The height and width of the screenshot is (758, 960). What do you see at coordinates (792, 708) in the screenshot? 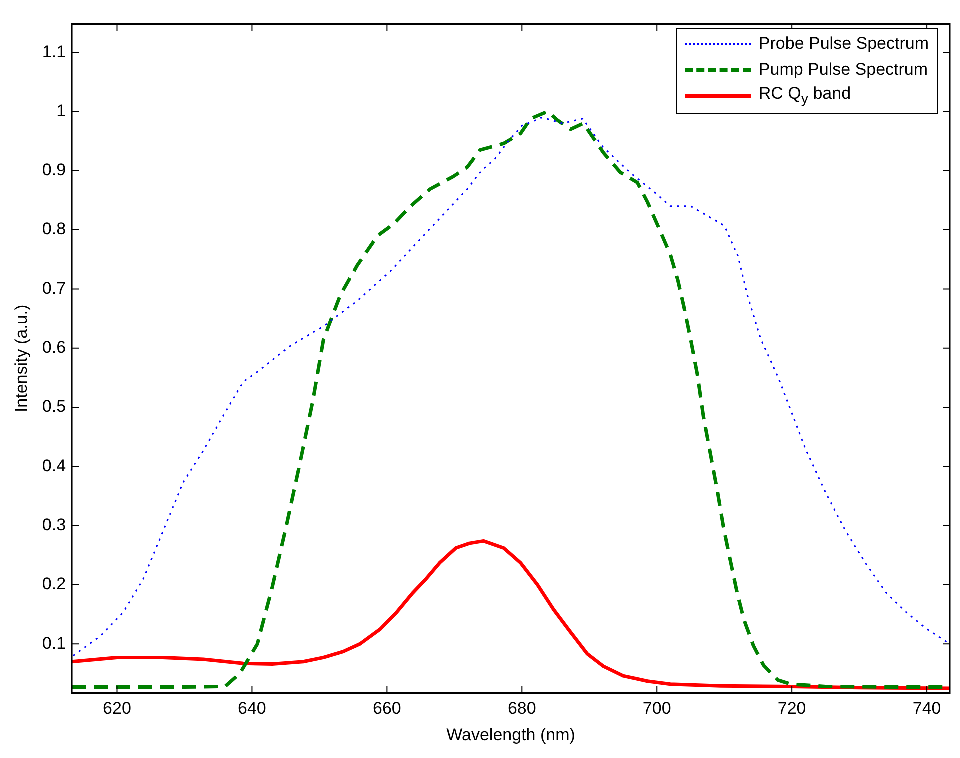
I see `x-tick-label: 720` at bounding box center [792, 708].